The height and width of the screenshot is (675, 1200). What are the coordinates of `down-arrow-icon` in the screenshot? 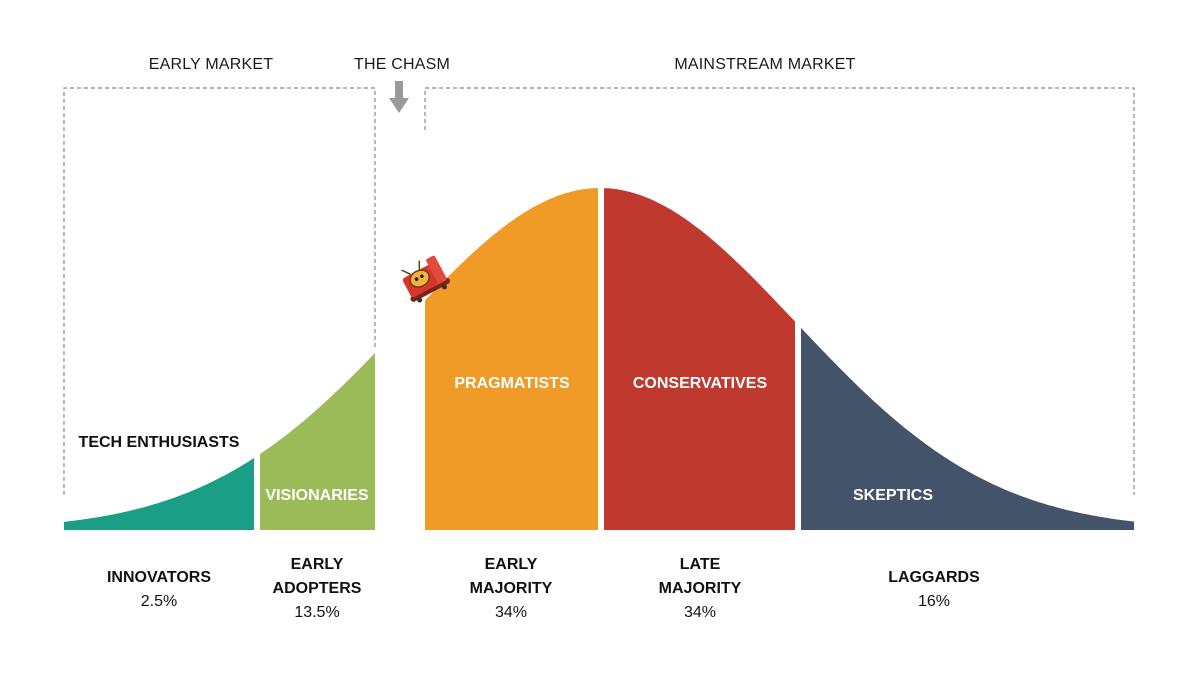 It's located at (399, 97).